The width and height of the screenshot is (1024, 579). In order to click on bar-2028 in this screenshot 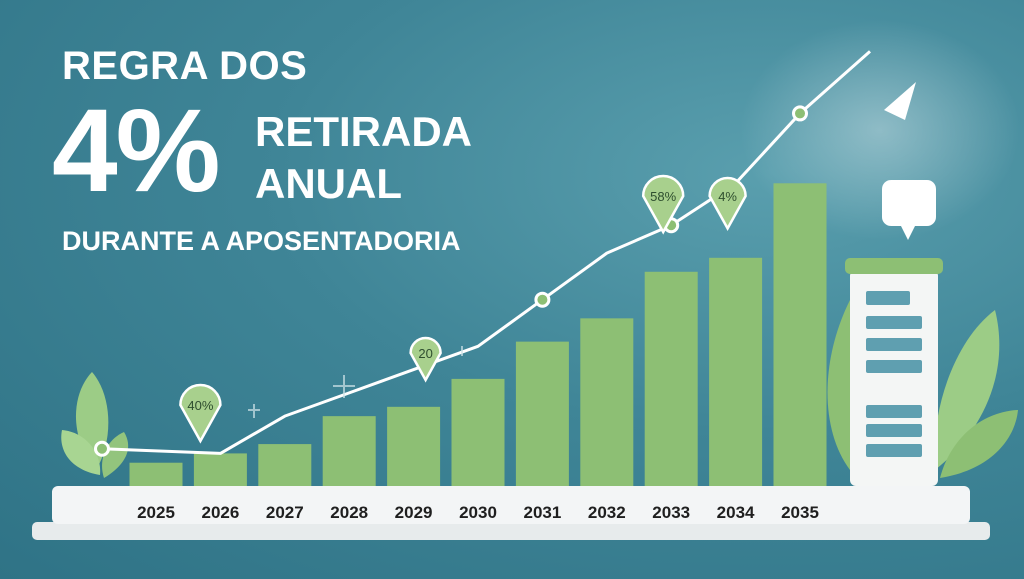, I will do `click(349, 452)`.